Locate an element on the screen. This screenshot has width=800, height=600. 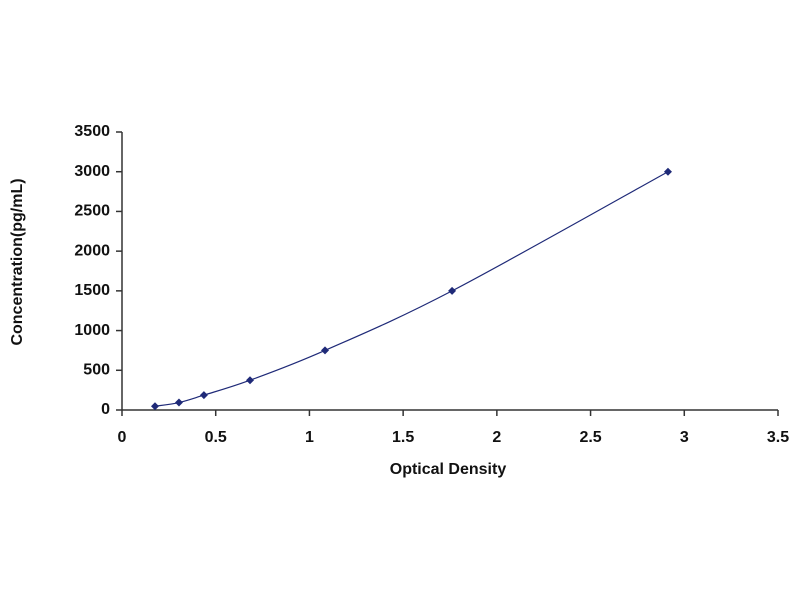
y-tick-label: 3500 is located at coordinates (92, 131).